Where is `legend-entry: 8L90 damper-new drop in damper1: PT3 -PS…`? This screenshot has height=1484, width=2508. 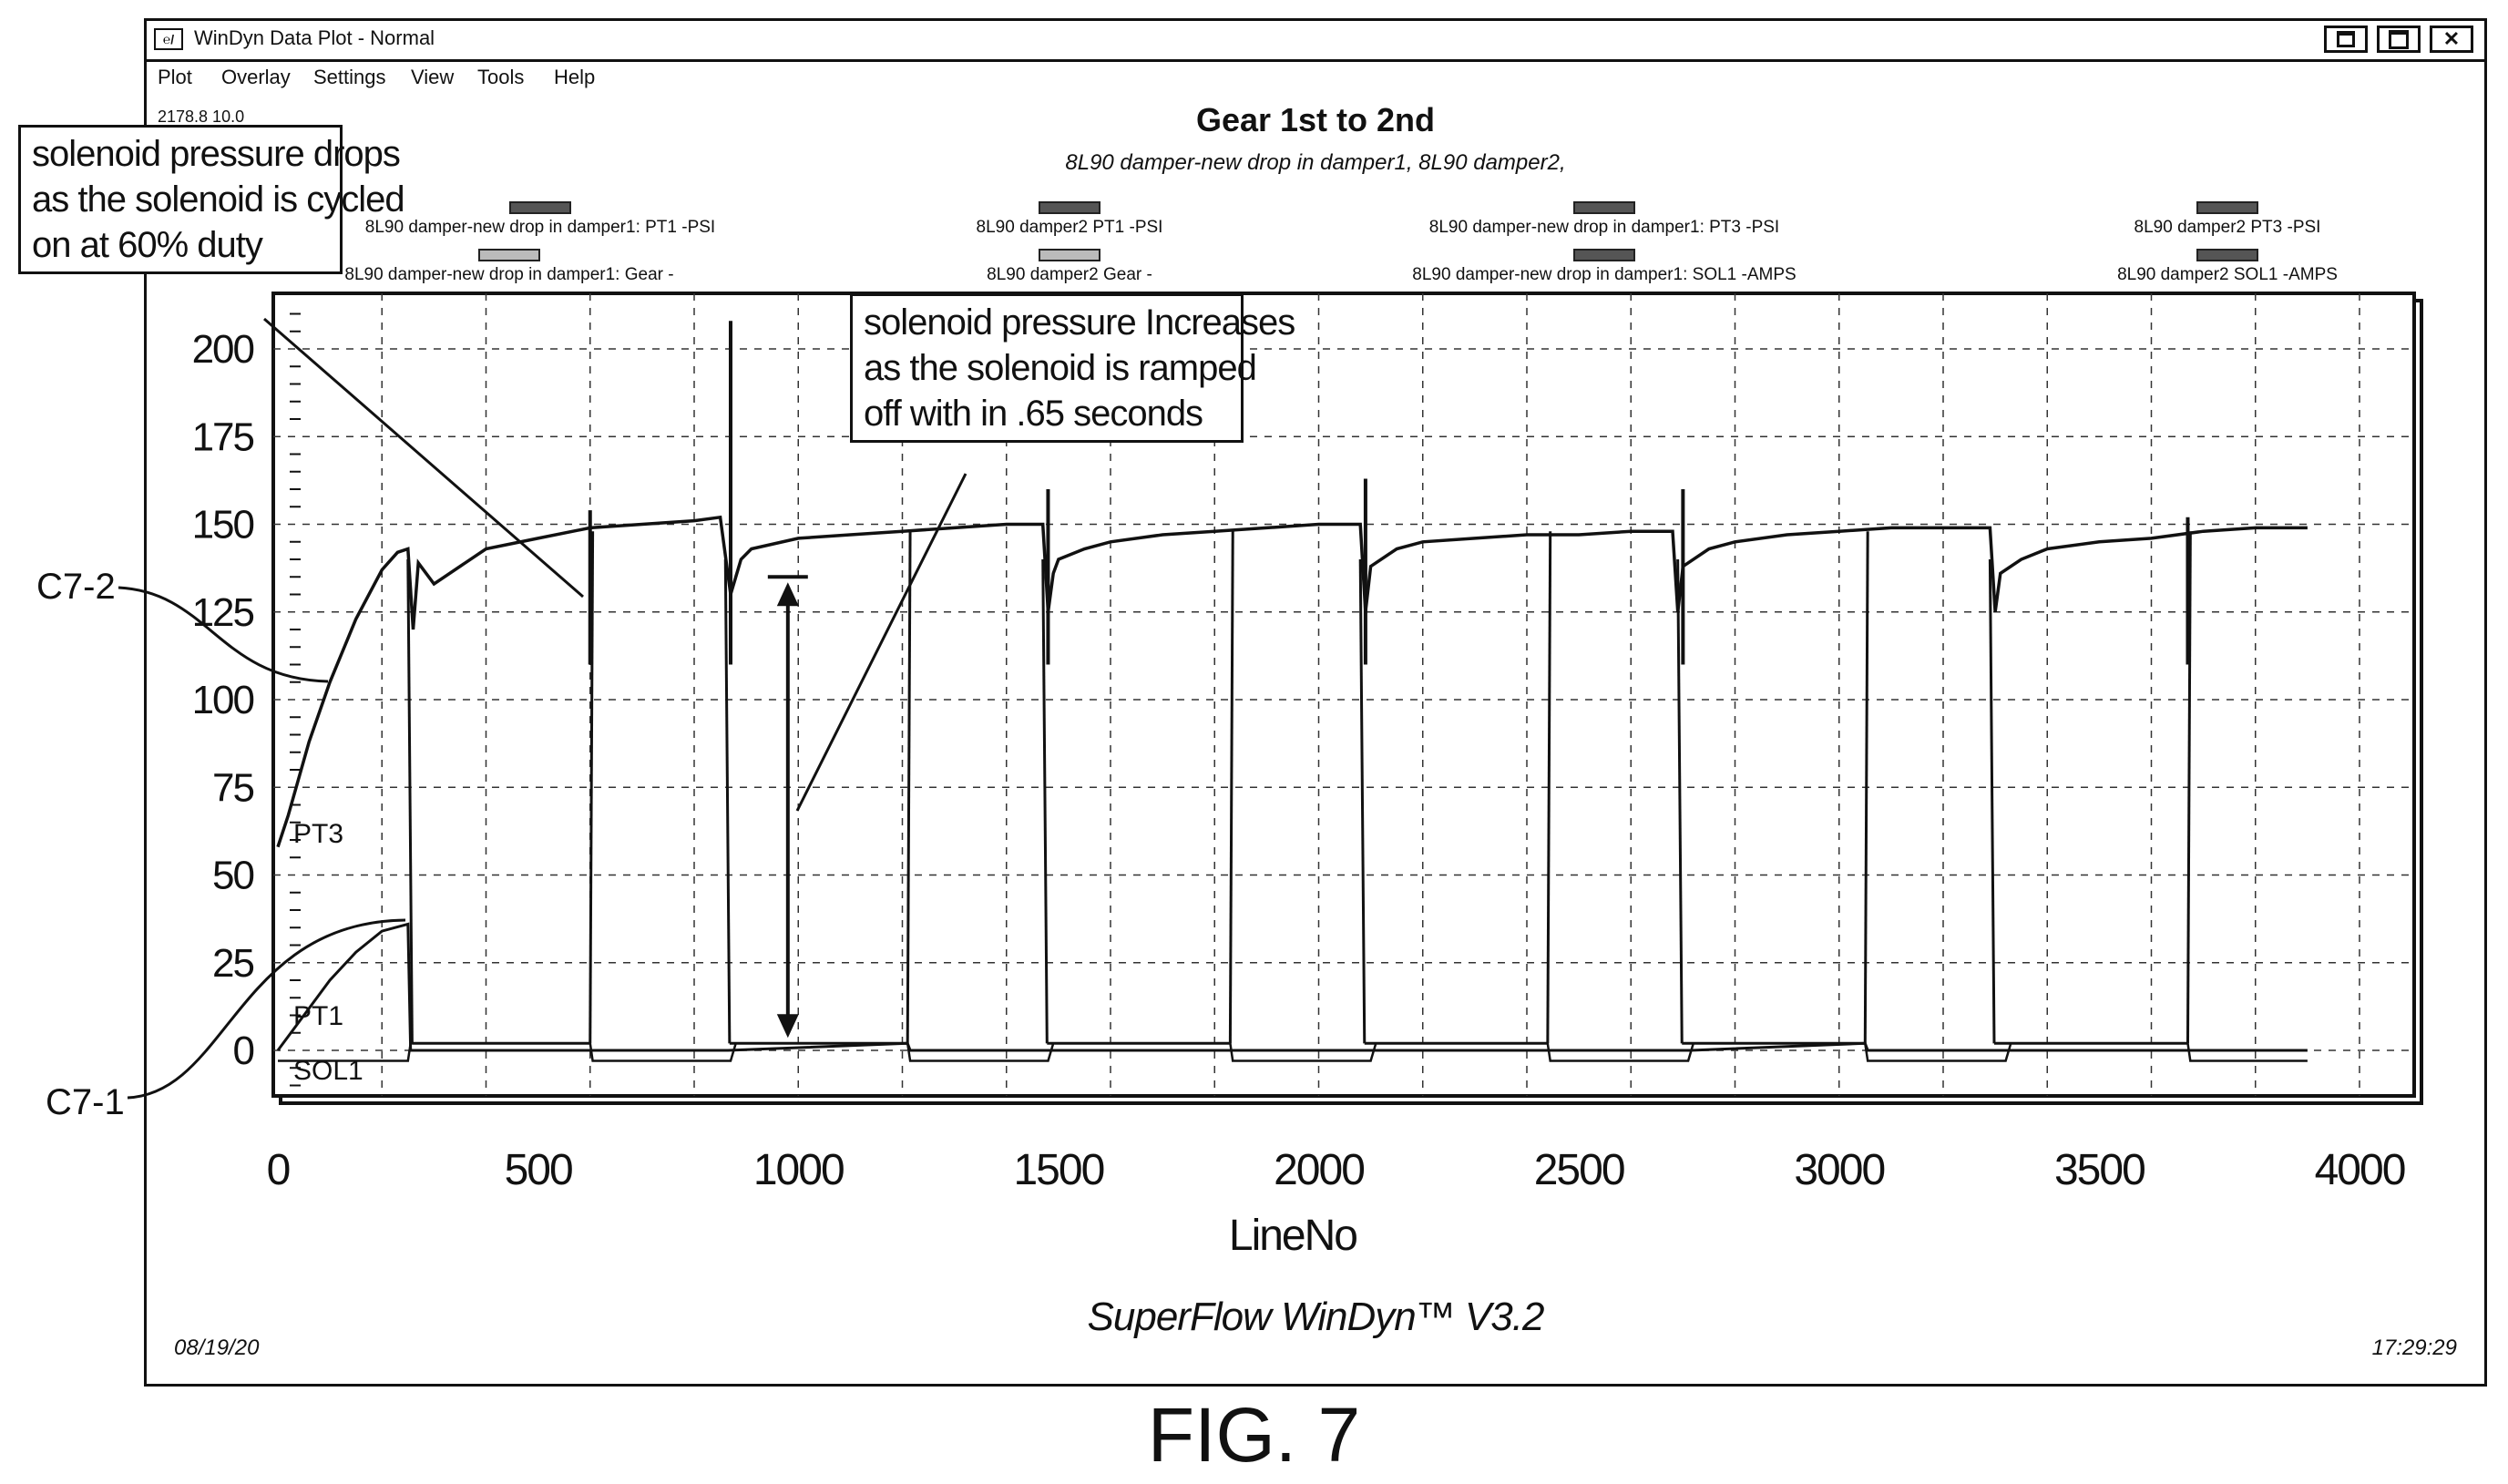 legend-entry: 8L90 damper-new drop in damper1: PT3 -PS… is located at coordinates (1604, 219).